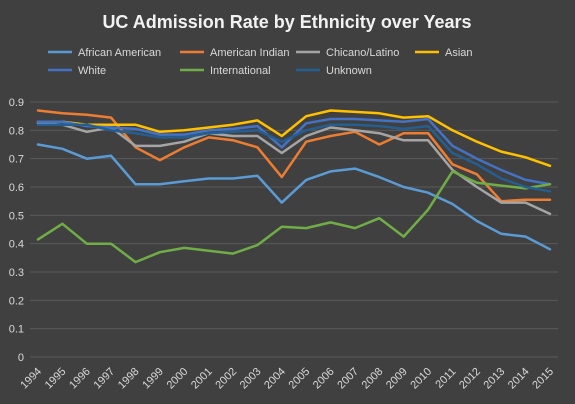 This screenshot has height=404, width=575. Describe the element at coordinates (16, 230) in the screenshot. I see `y-axis-tick-labels: 0 0.1 0.2 0.3 0.4 0.5 0.6 0.7 0.8 0.9` at that location.